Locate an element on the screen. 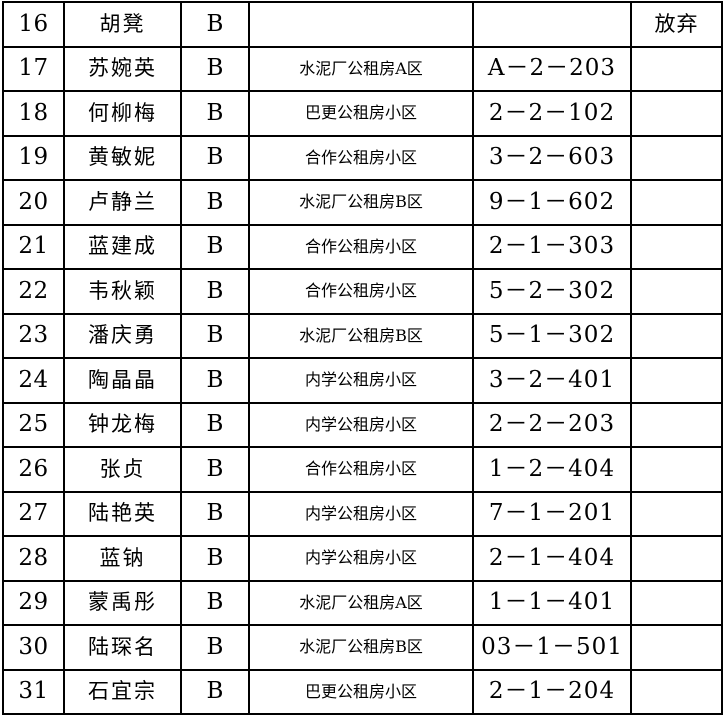  cell-serial-number: 24 is located at coordinates (33, 380).